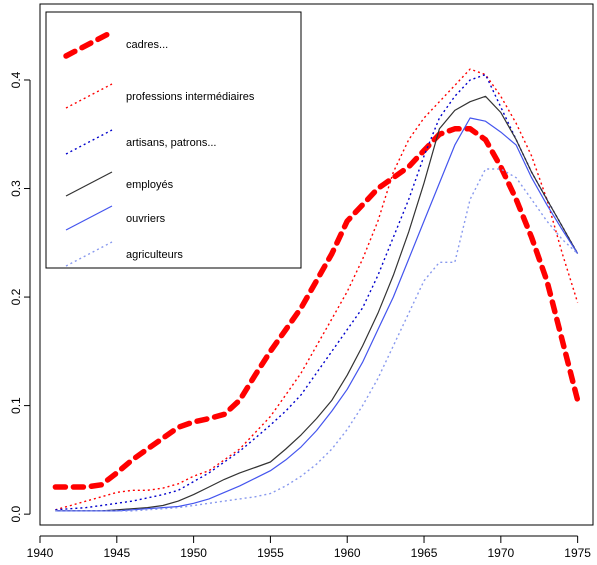 The width and height of the screenshot is (597, 565). Describe the element at coordinates (146, 219) in the screenshot. I see `legend-label-5: ouvriers` at that location.